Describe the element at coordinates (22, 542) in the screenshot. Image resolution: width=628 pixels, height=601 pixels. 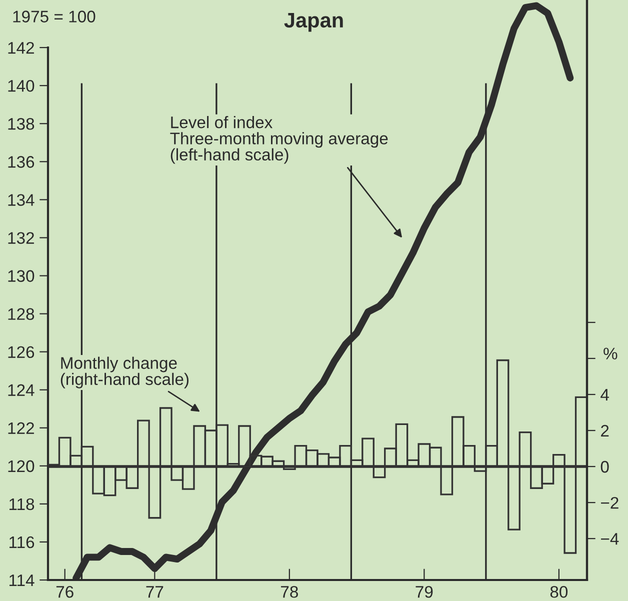
I see `y-tick-label: 116` at that location.